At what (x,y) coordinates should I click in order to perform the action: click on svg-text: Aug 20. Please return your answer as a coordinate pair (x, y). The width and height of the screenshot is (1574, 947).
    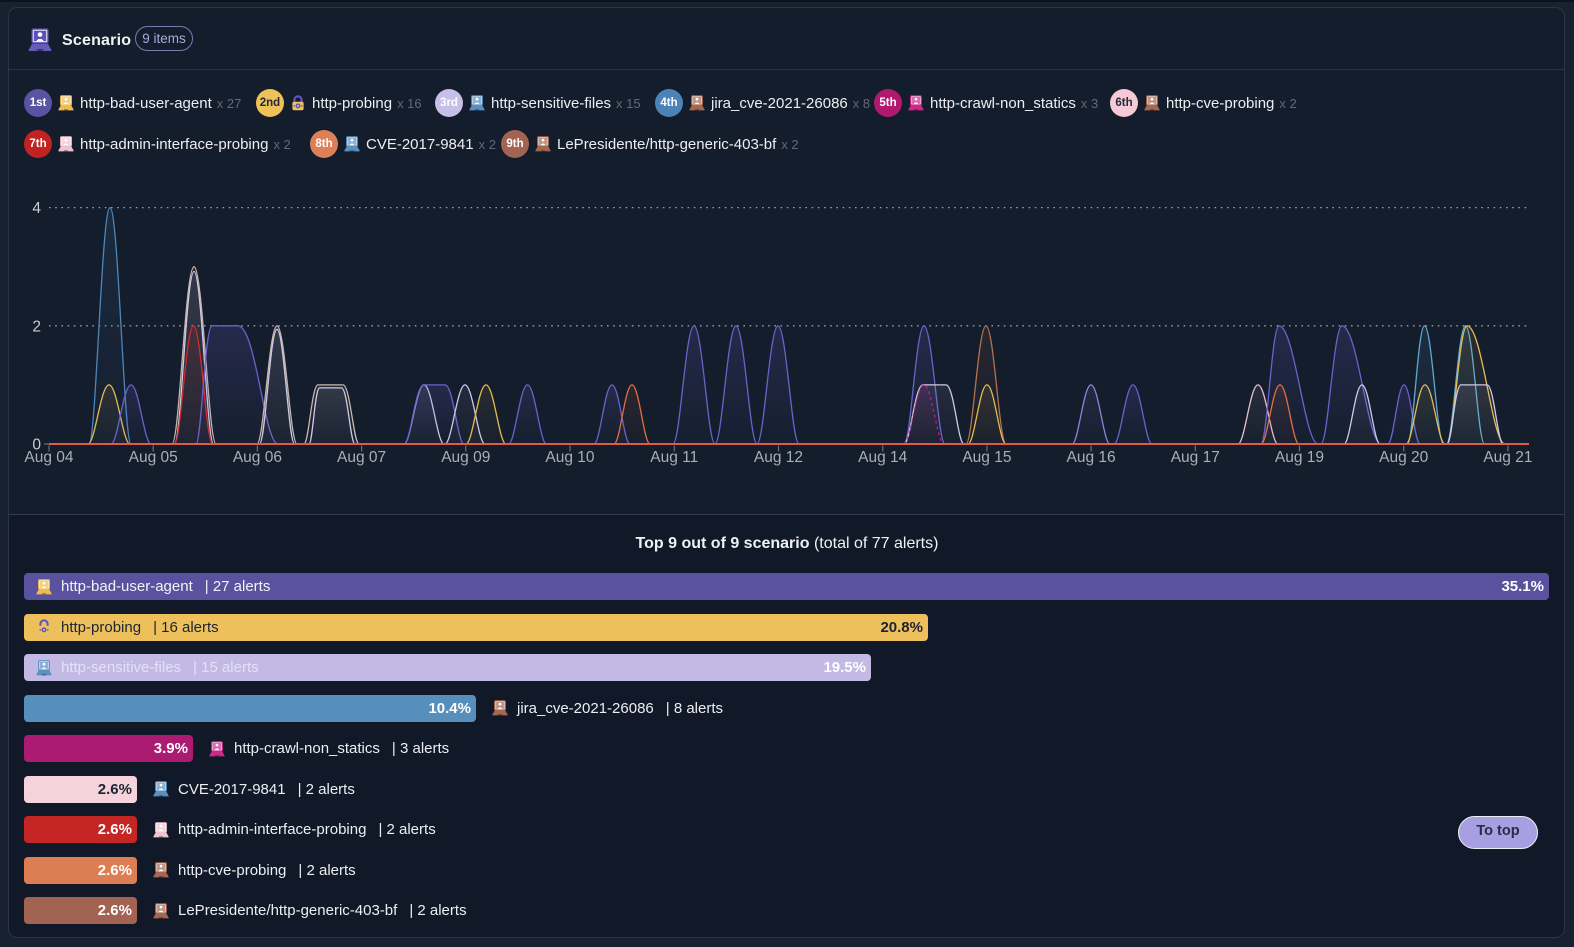
    Looking at the image, I should click on (1404, 457).